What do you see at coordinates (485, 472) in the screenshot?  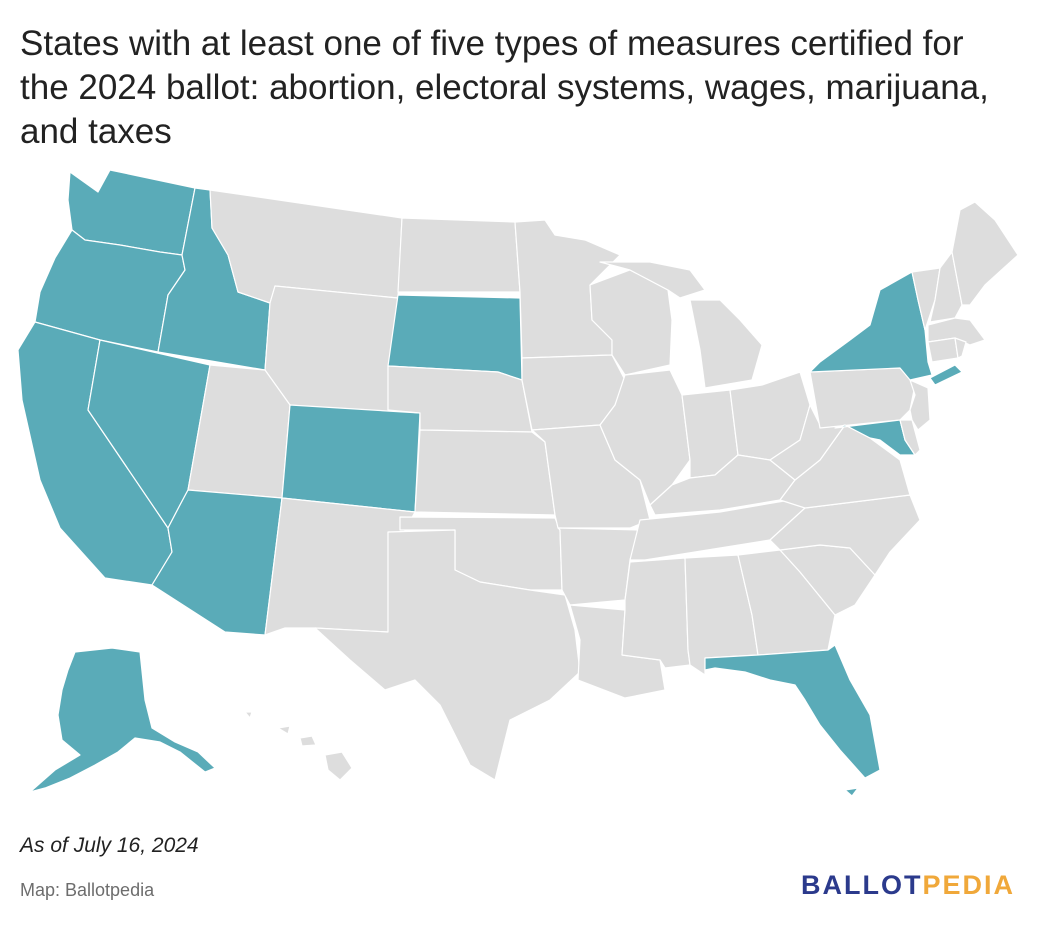 I see `state-kansas` at bounding box center [485, 472].